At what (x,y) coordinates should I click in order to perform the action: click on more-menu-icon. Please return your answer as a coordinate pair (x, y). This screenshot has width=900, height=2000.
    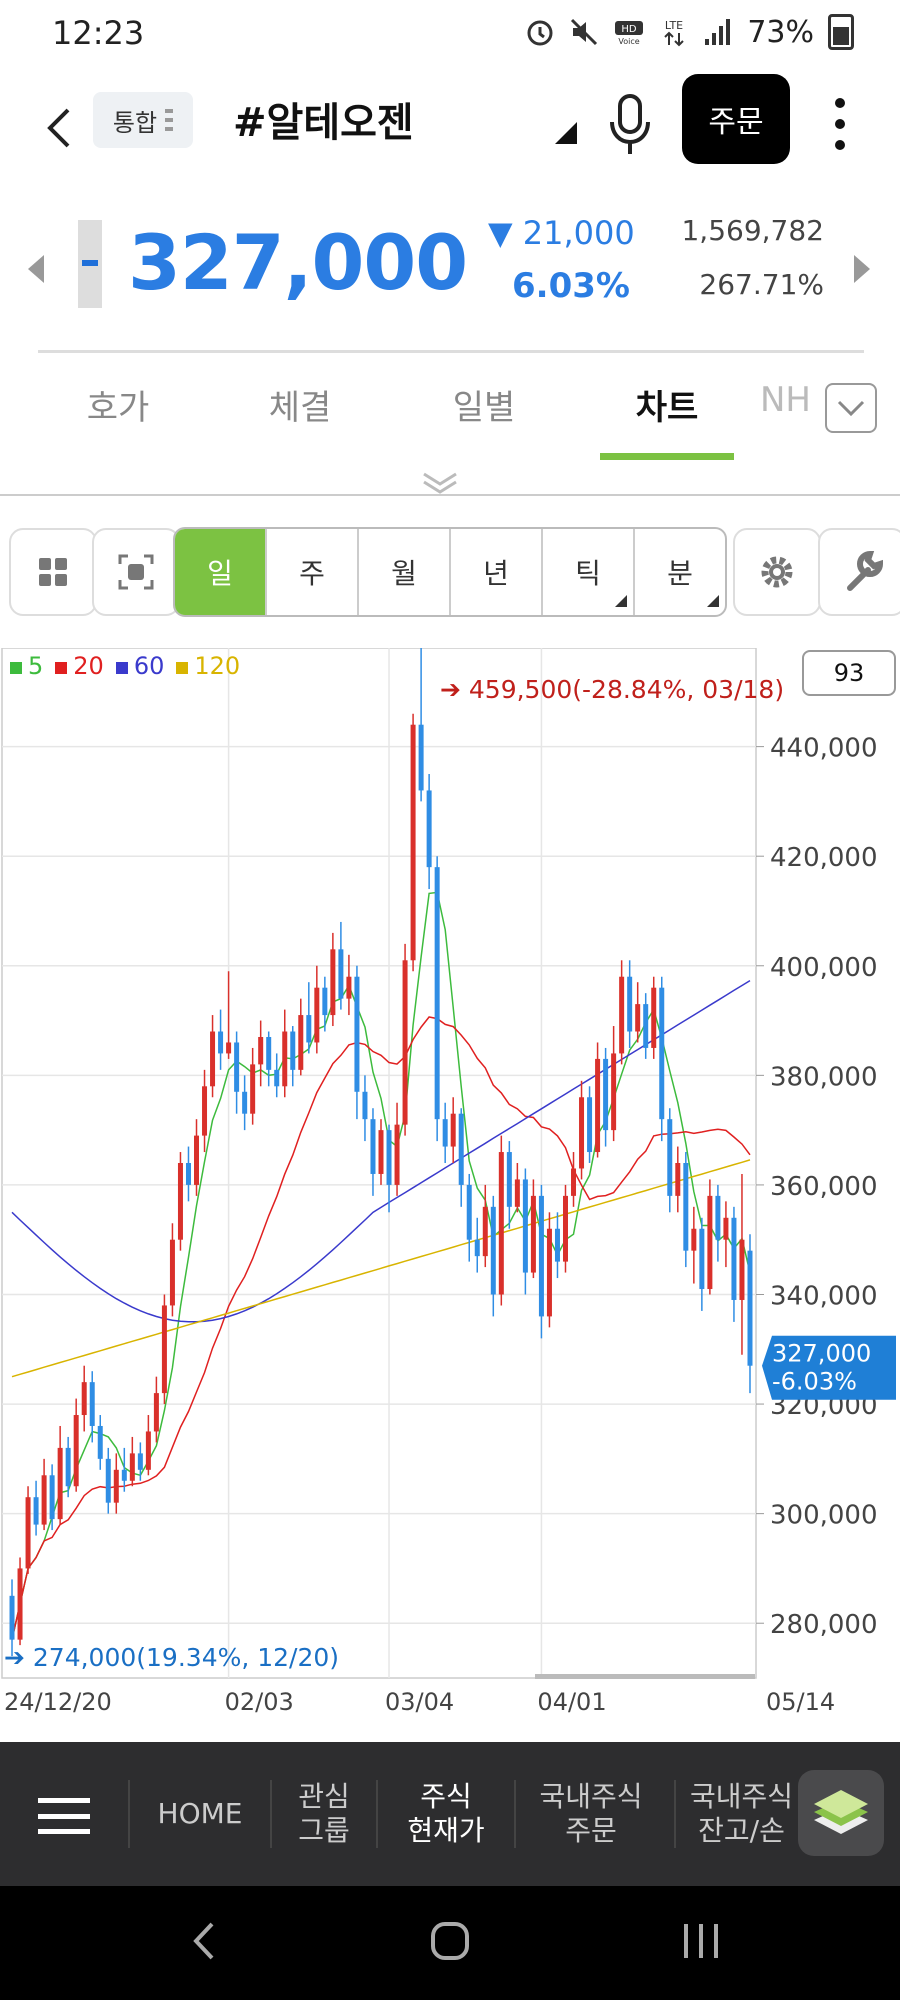
    Looking at the image, I should click on (840, 128).